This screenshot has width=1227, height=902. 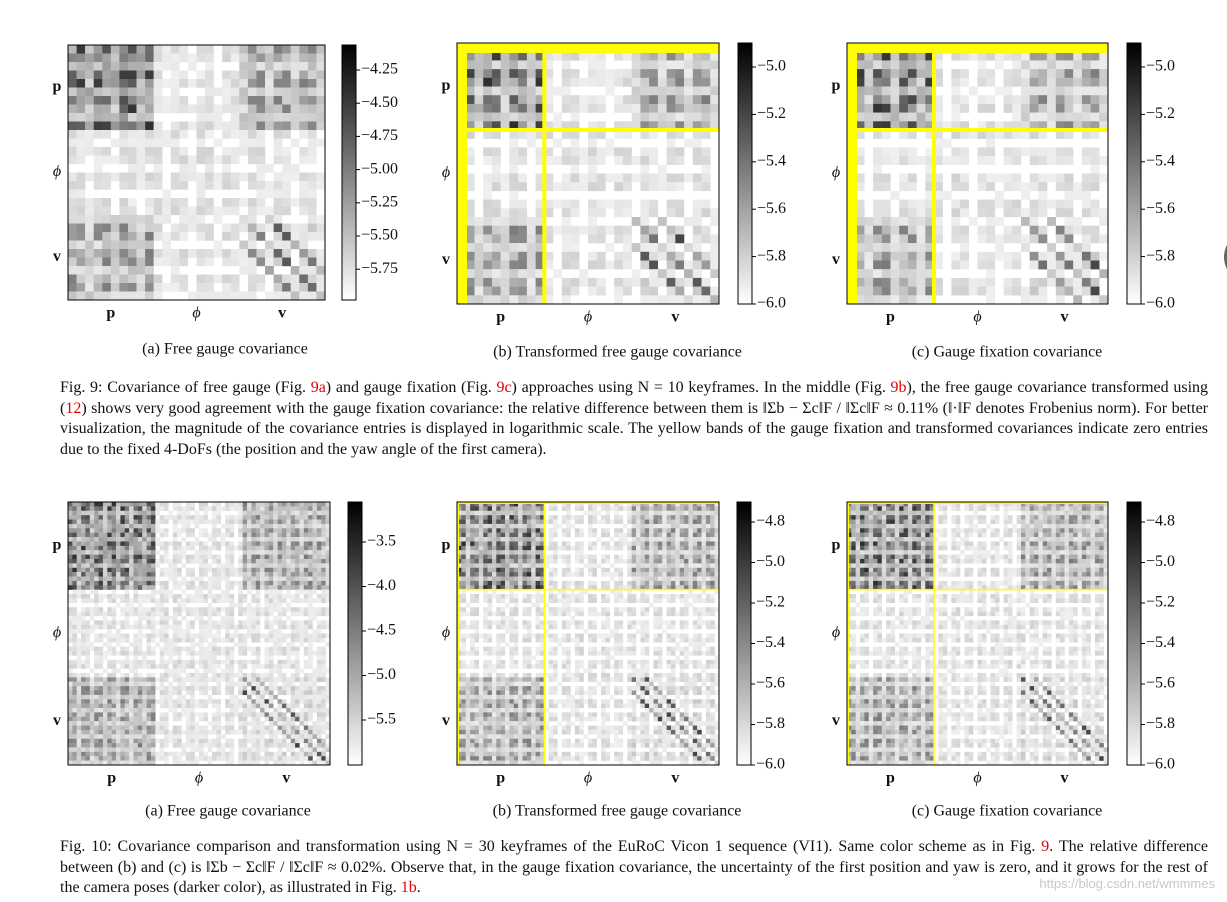 What do you see at coordinates (1225, 257) in the screenshot?
I see `scroll-button` at bounding box center [1225, 257].